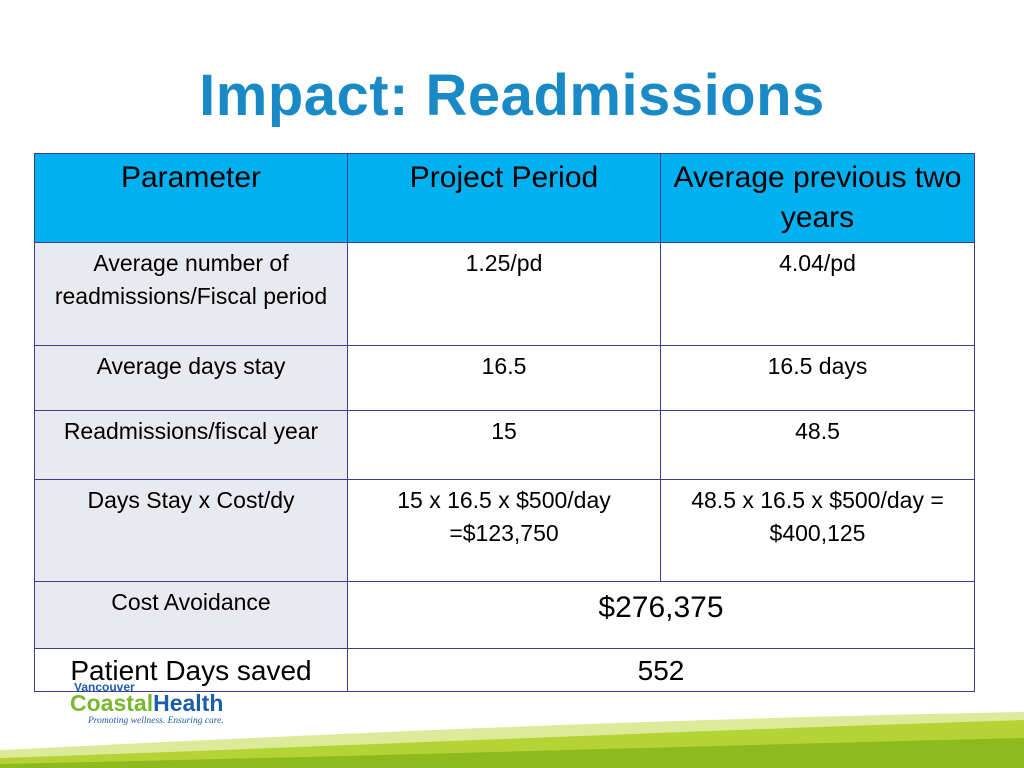 This screenshot has height=768, width=1024. Describe the element at coordinates (191, 378) in the screenshot. I see `parameter-cell: Average days stay` at that location.